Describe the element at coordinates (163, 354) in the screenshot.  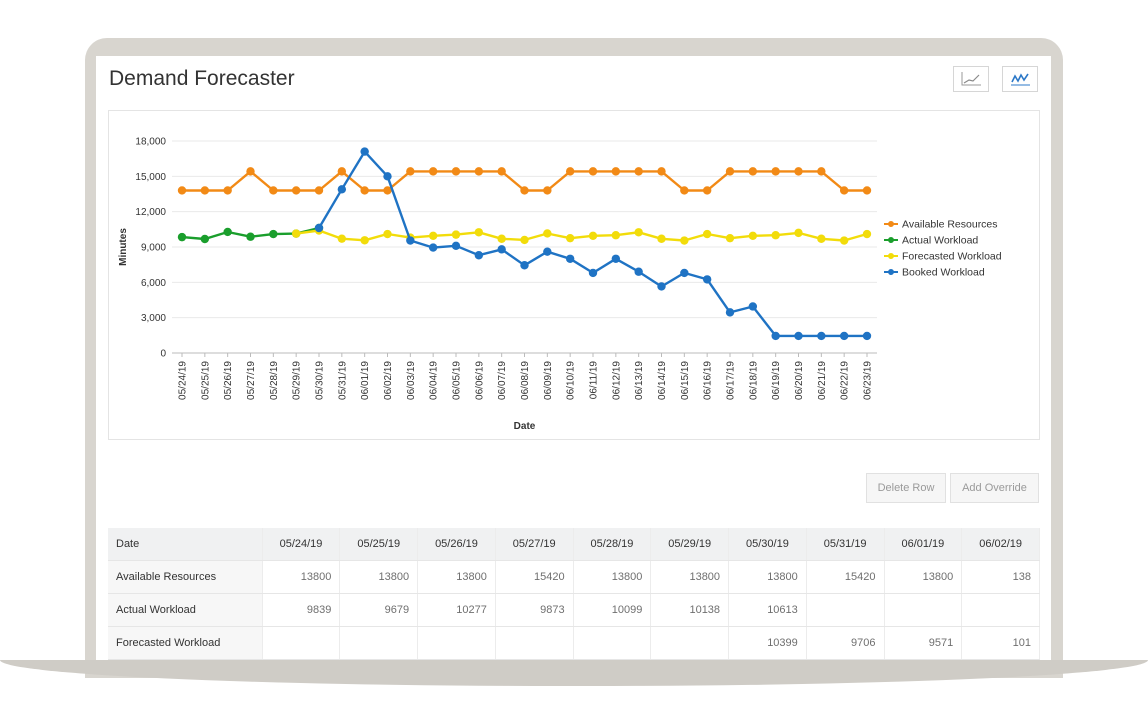
I see `y-tick-label: 0` at that location.